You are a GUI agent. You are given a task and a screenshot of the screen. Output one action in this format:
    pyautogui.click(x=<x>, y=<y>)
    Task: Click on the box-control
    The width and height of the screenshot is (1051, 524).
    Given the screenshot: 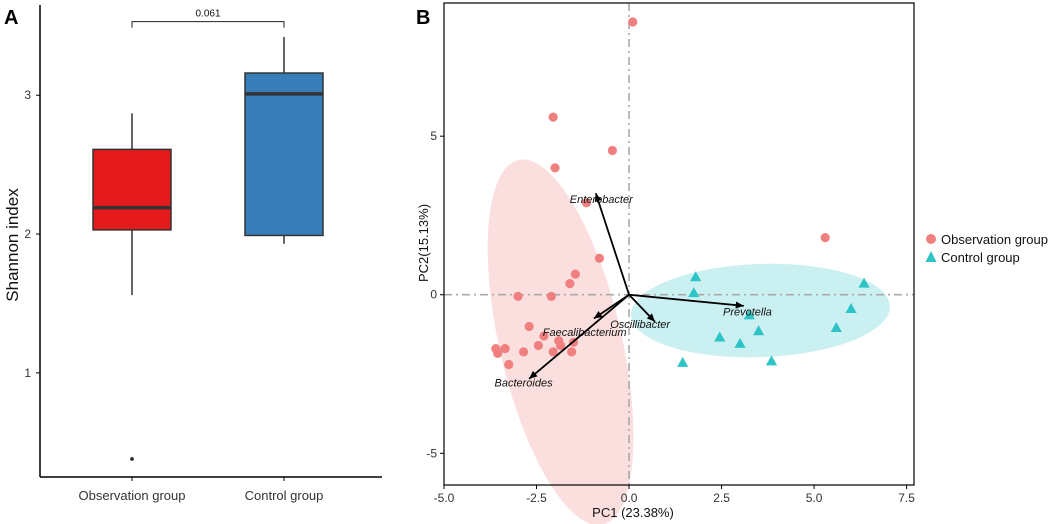 What is the action you would take?
    pyautogui.click(x=284, y=154)
    